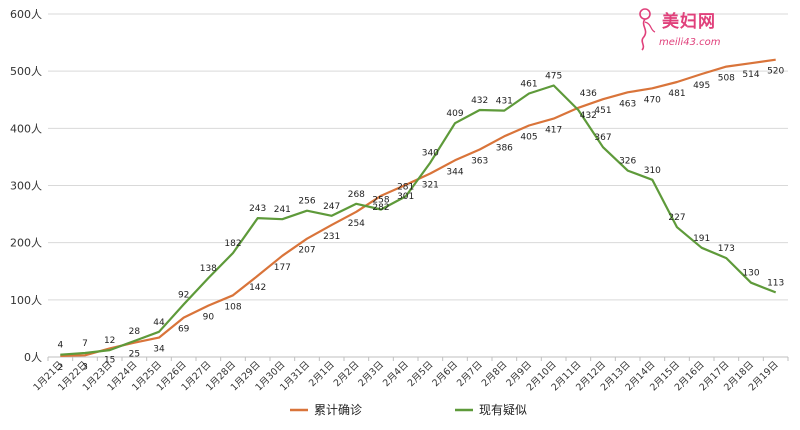 Image resolution: width=800 pixels, height=430 pixels. I want to click on data-label-suspected: 310, so click(652, 171).